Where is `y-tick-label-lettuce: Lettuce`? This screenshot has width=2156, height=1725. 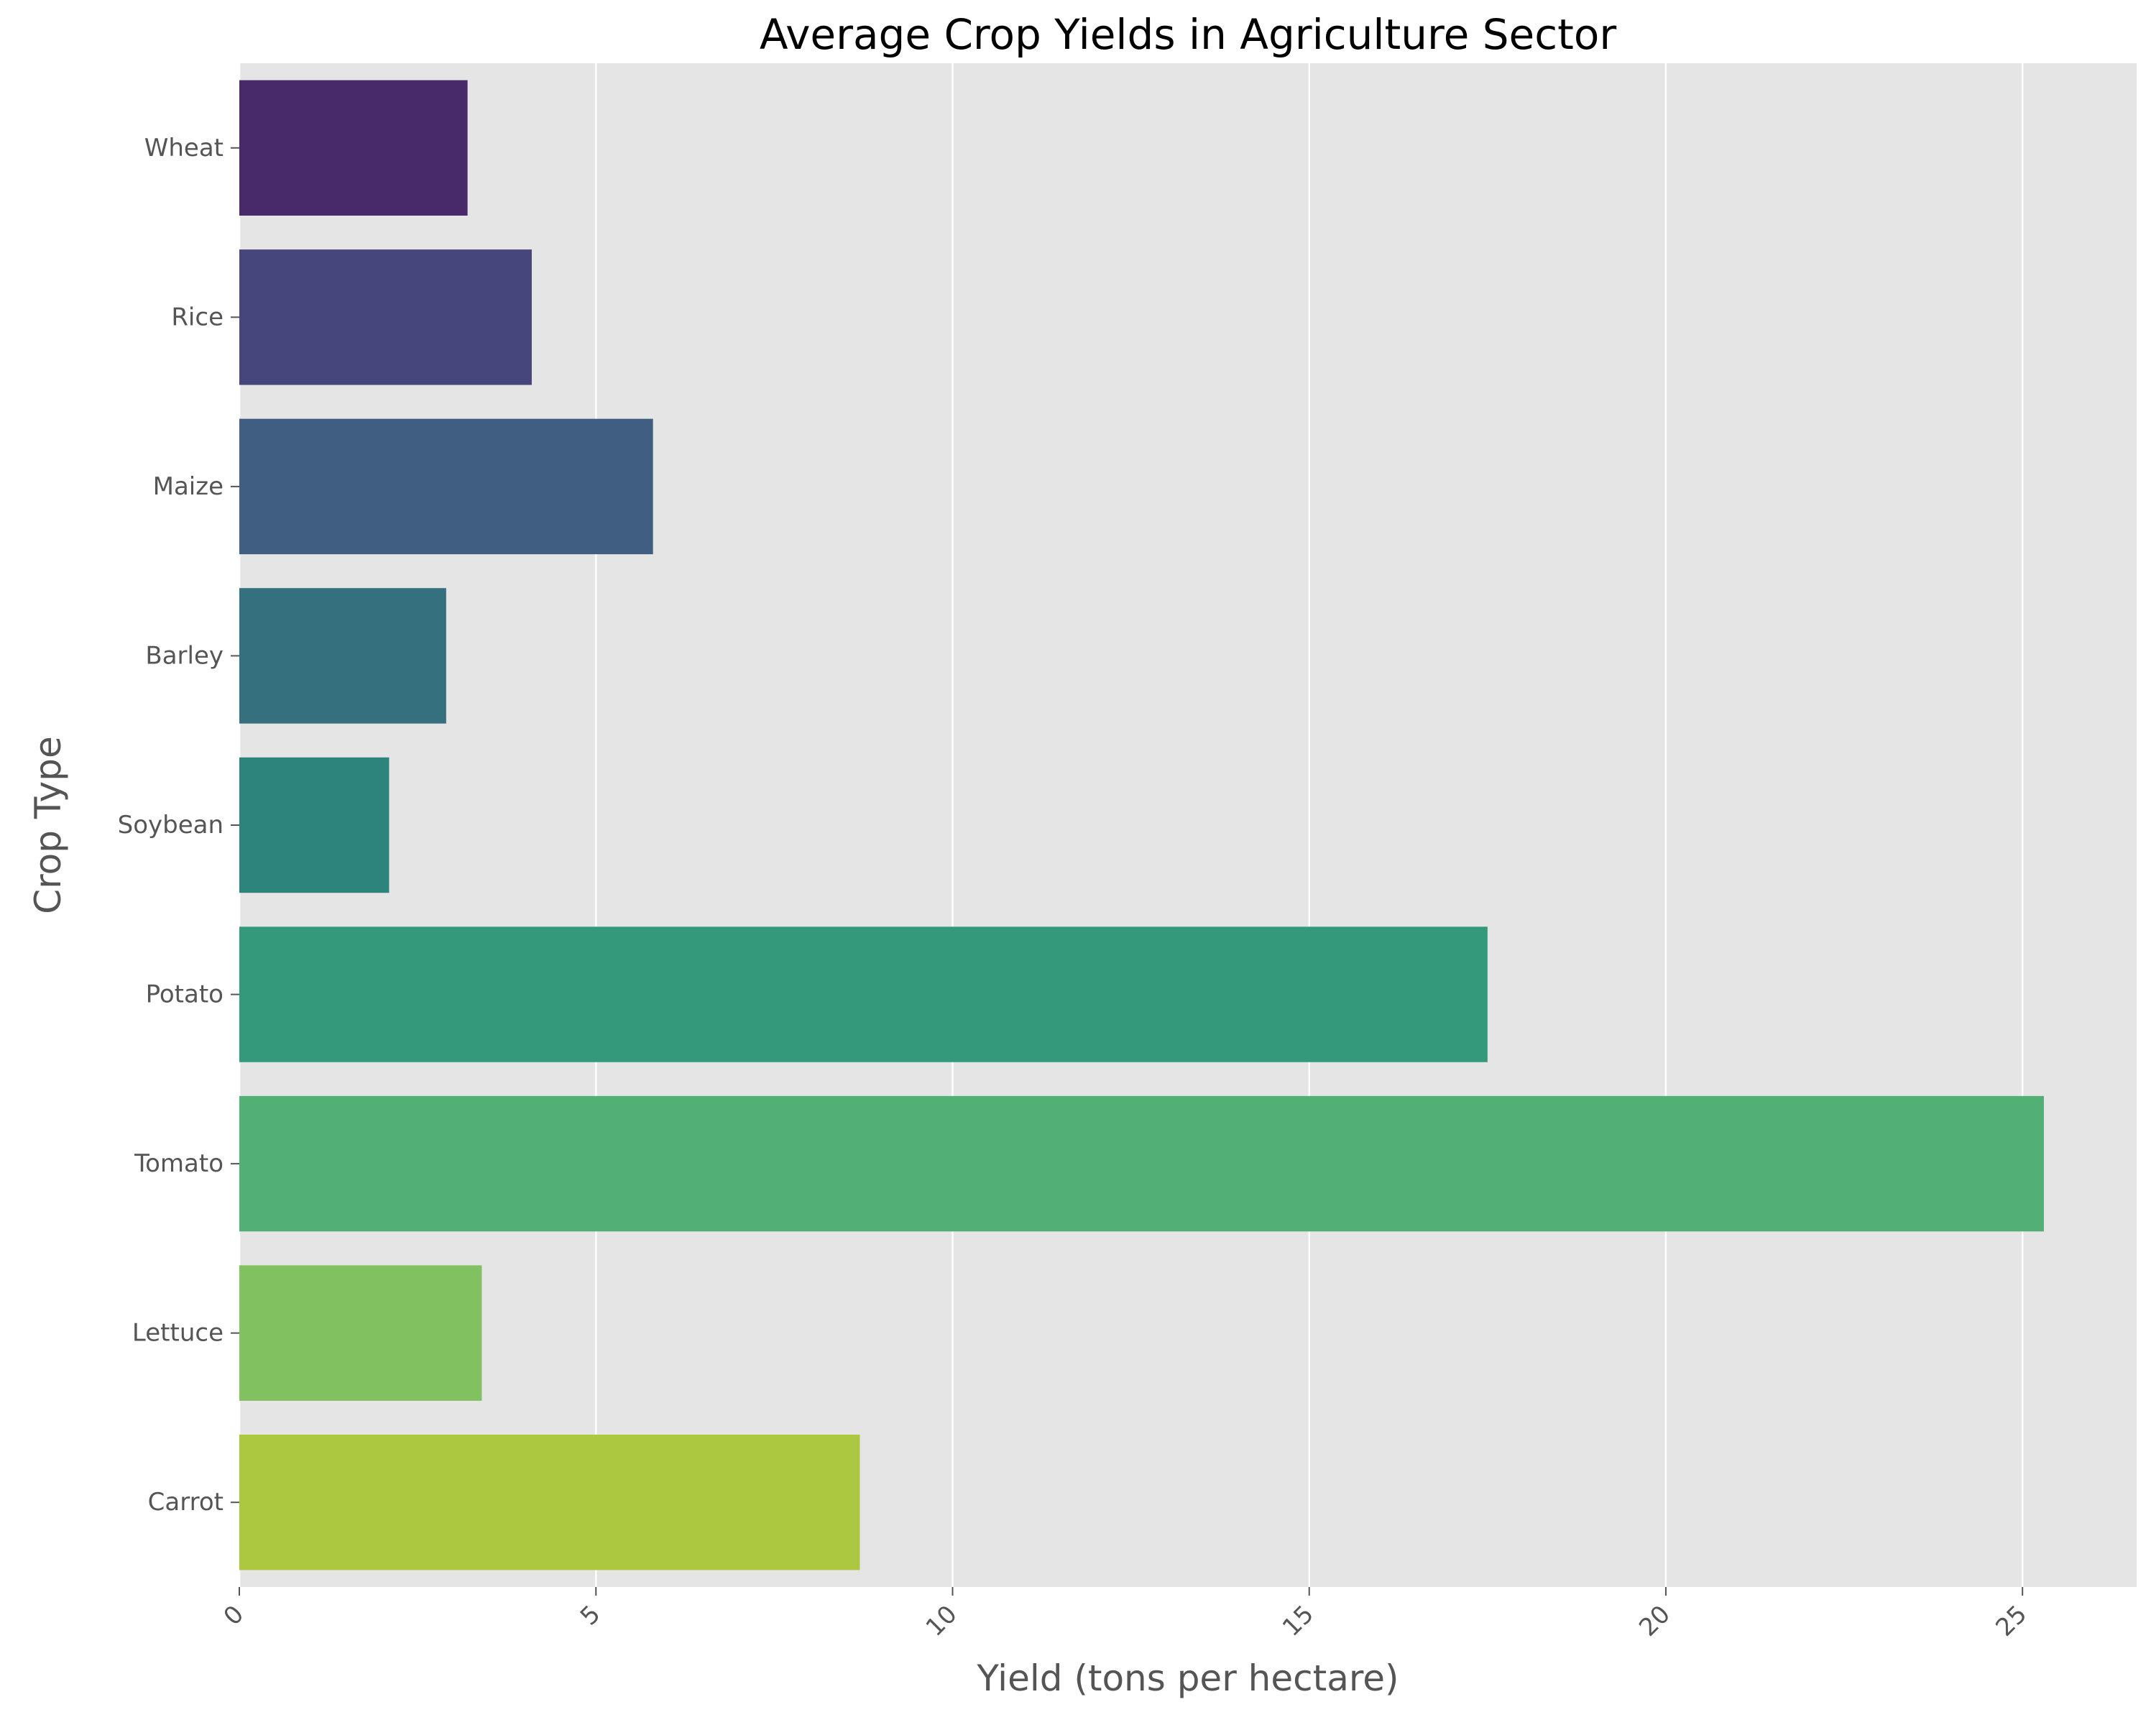
y-tick-label-lettuce: Lettuce is located at coordinates (178, 1333).